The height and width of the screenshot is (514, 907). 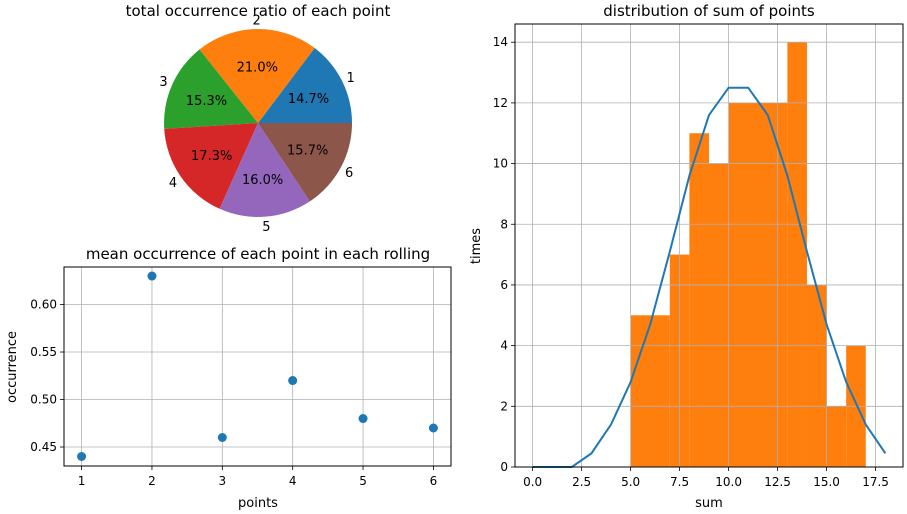 What do you see at coordinates (211, 156) in the screenshot?
I see `pie-pct-label: 17.3%` at bounding box center [211, 156].